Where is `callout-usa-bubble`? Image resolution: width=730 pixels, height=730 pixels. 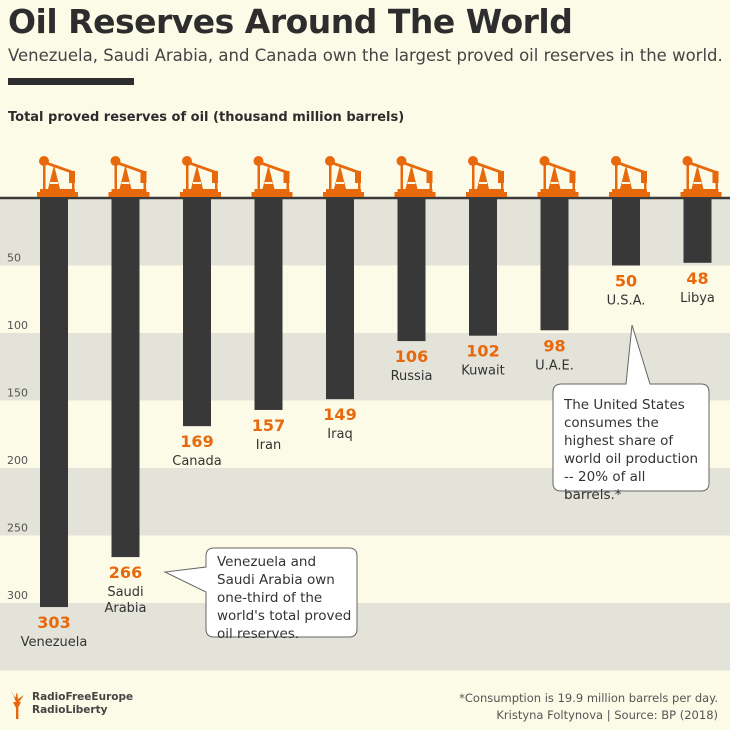 callout-usa-bubble is located at coordinates (631, 408).